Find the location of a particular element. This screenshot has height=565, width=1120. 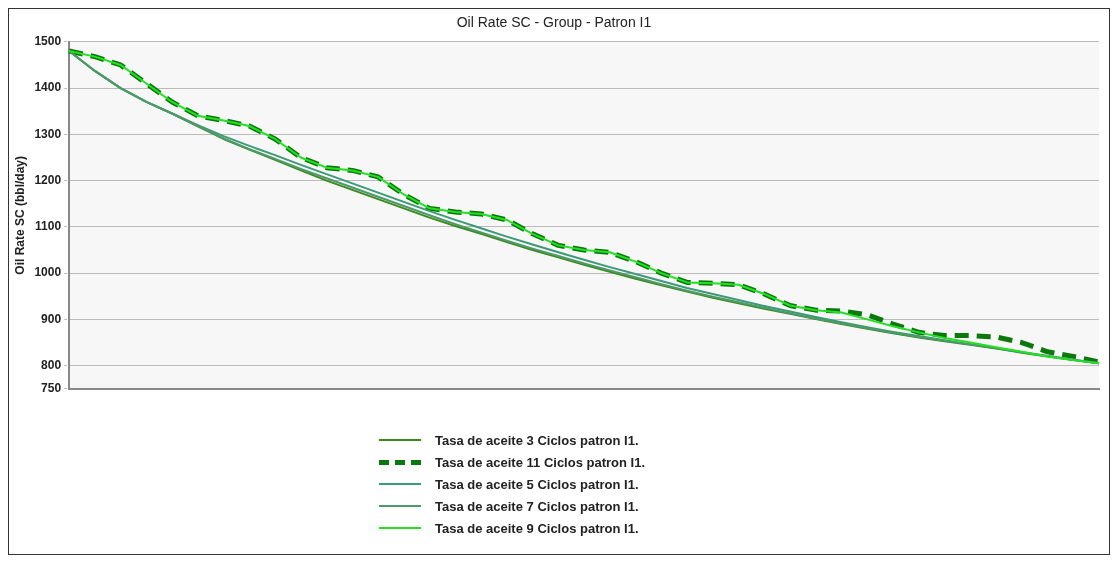

legend-label: Tasa de aceite 3 Ciclos patron I1. is located at coordinates (537, 440).